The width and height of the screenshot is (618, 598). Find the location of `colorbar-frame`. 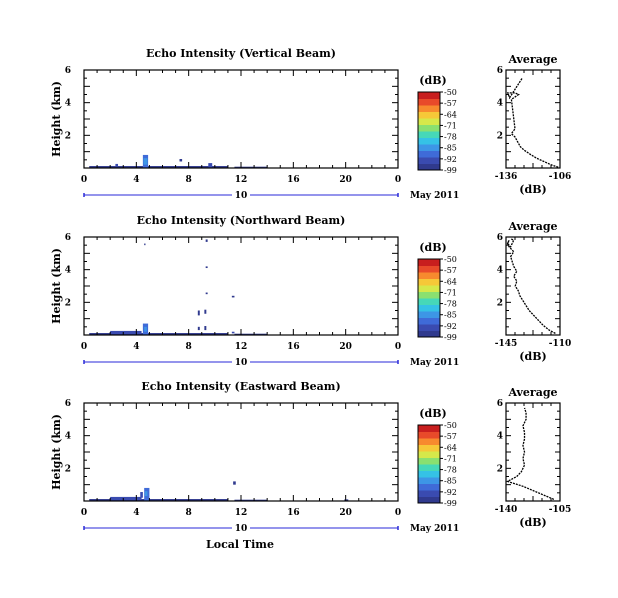

colorbar-frame is located at coordinates (429, 298).